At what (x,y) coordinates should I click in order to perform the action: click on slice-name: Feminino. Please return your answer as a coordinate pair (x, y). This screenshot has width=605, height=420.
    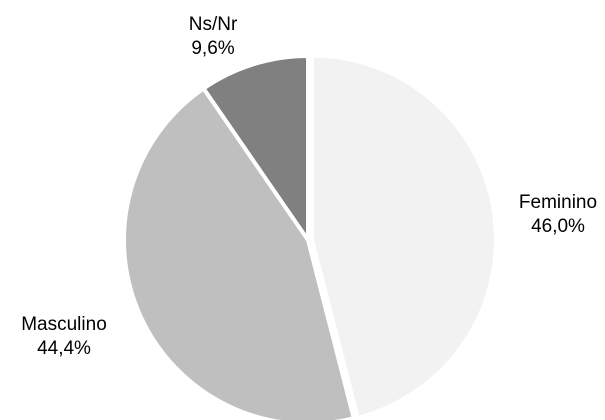
    Looking at the image, I should click on (558, 202).